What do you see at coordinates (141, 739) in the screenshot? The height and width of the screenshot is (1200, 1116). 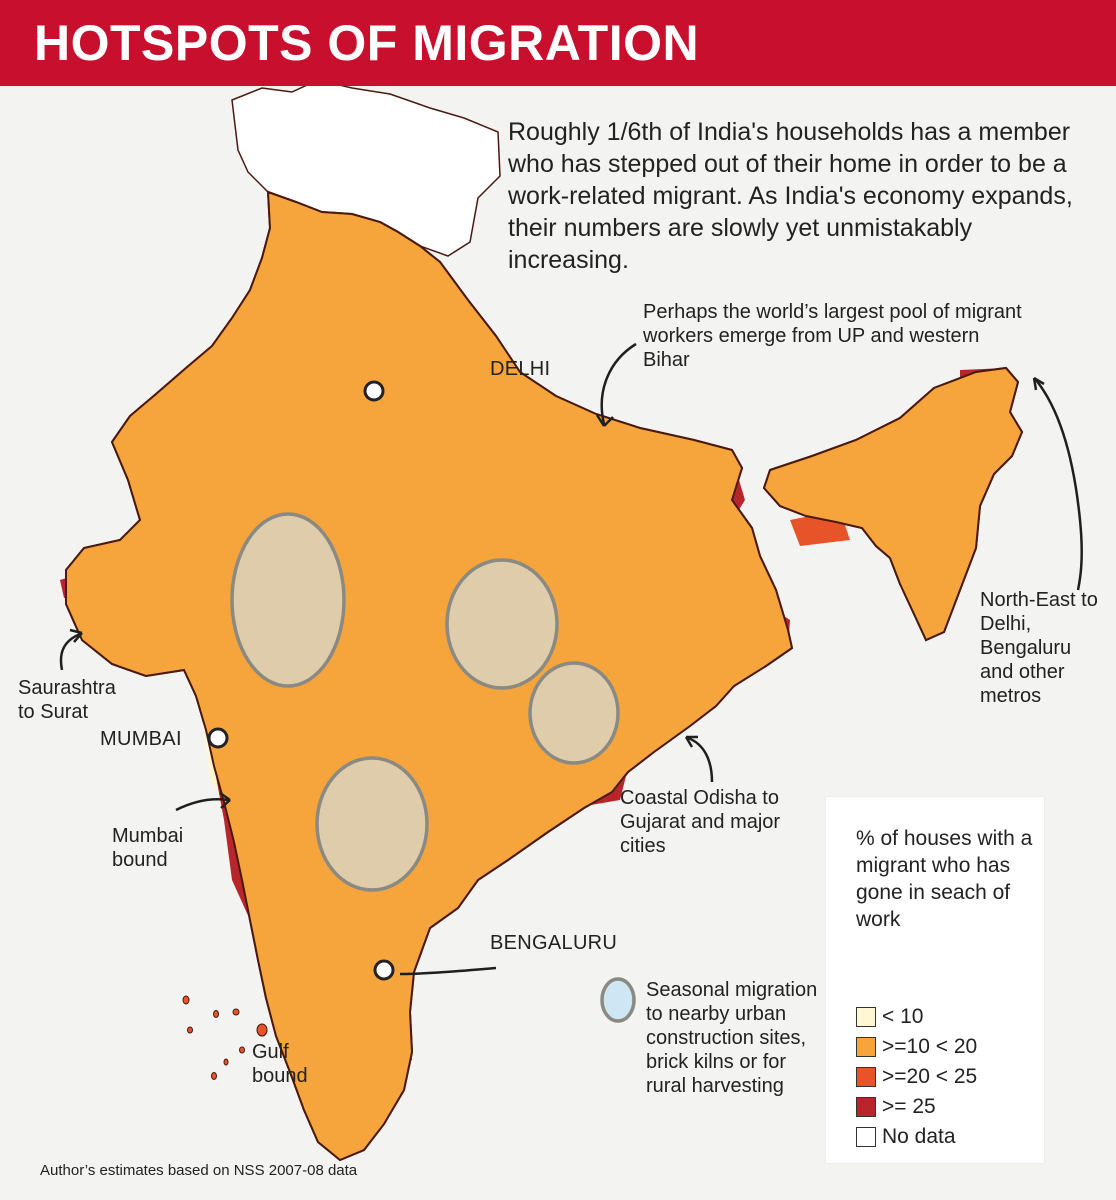 I see `mumbai-label: MUMBAI` at bounding box center [141, 739].